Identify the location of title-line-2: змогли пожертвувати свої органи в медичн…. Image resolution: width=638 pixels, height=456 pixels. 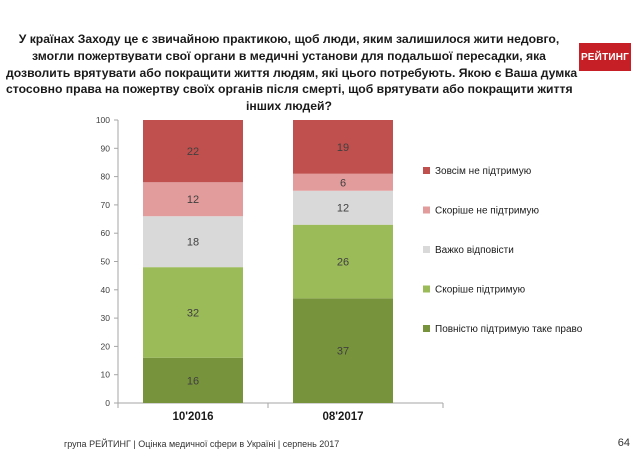
(289, 55).